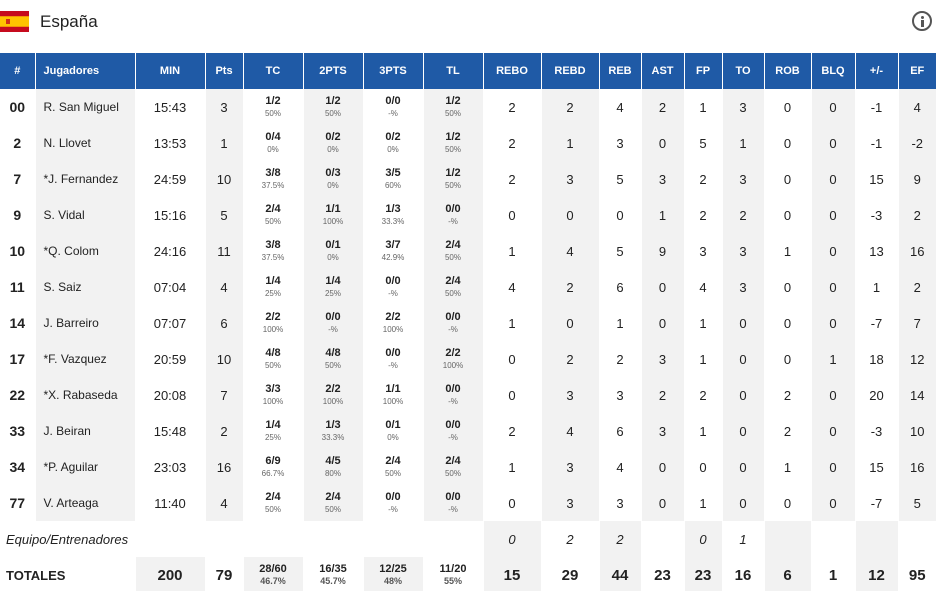 This screenshot has width=936, height=591. Describe the element at coordinates (224, 71) in the screenshot. I see `col-header-pts: Pts` at that location.